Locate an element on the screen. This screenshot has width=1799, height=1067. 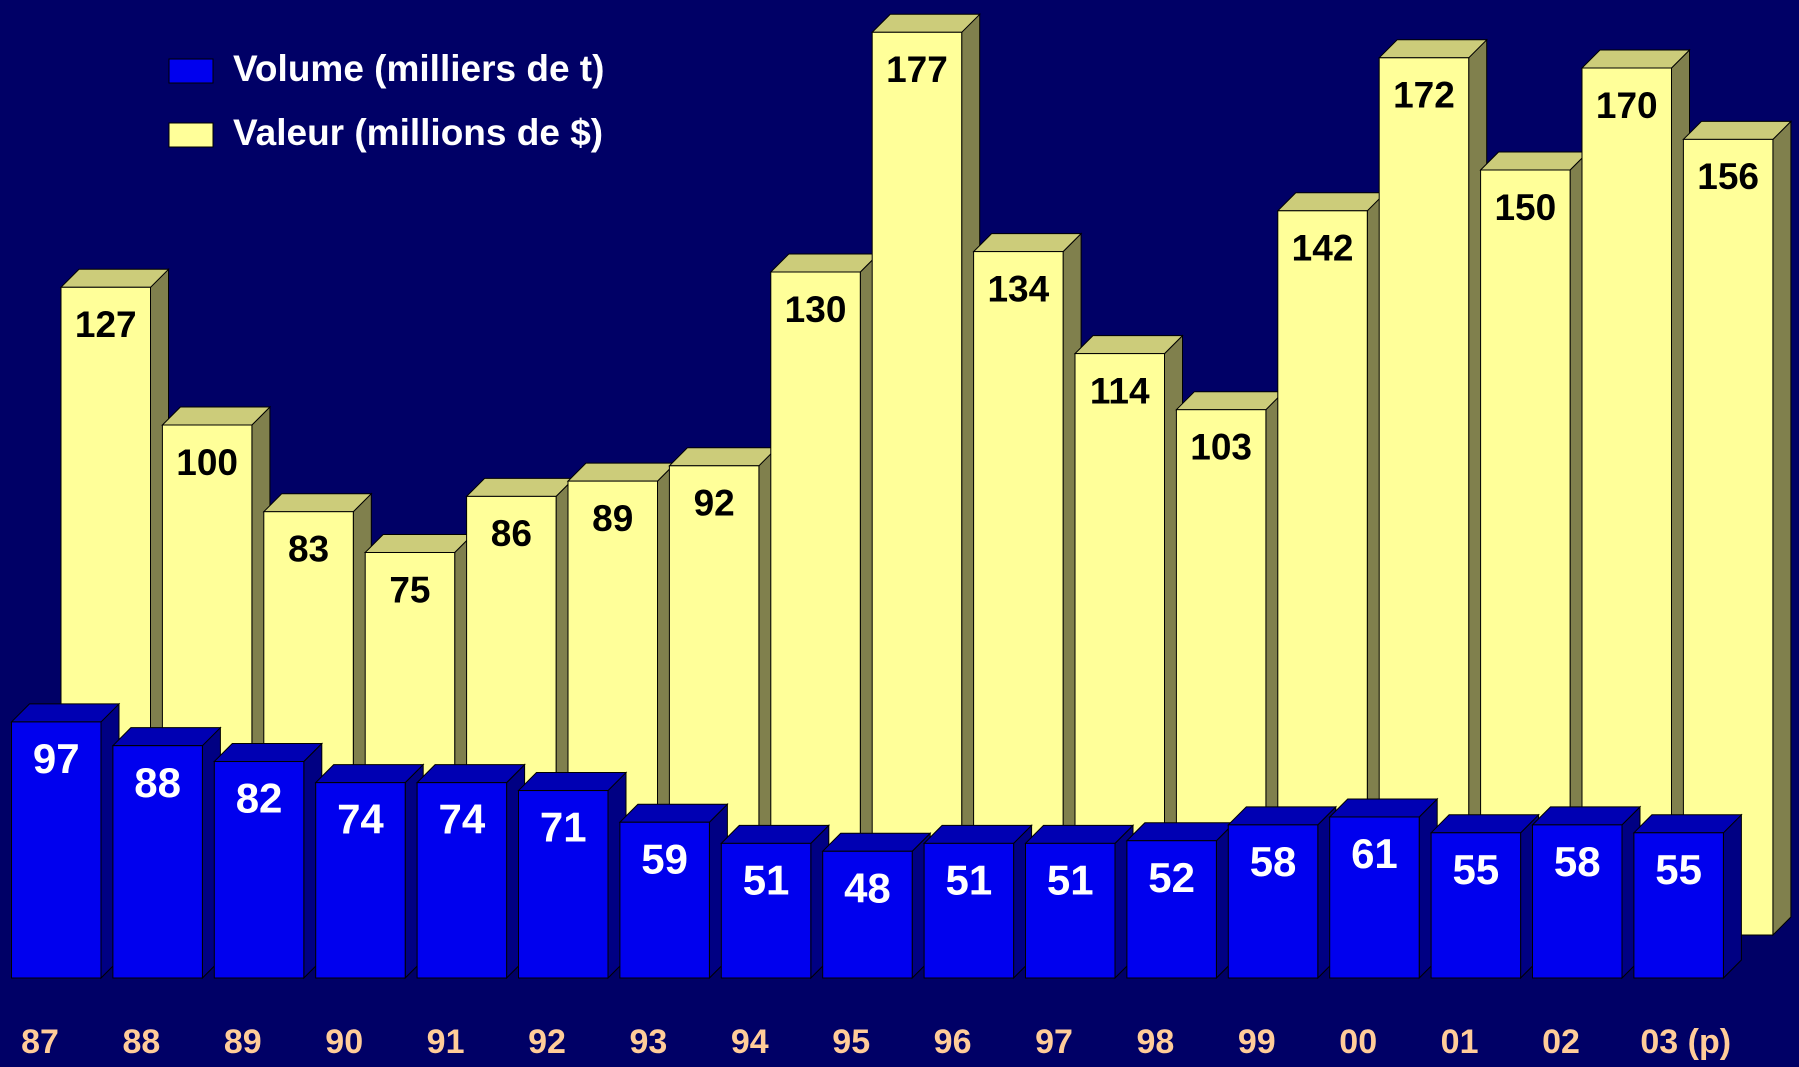
data-label: 142 is located at coordinates (1323, 248).